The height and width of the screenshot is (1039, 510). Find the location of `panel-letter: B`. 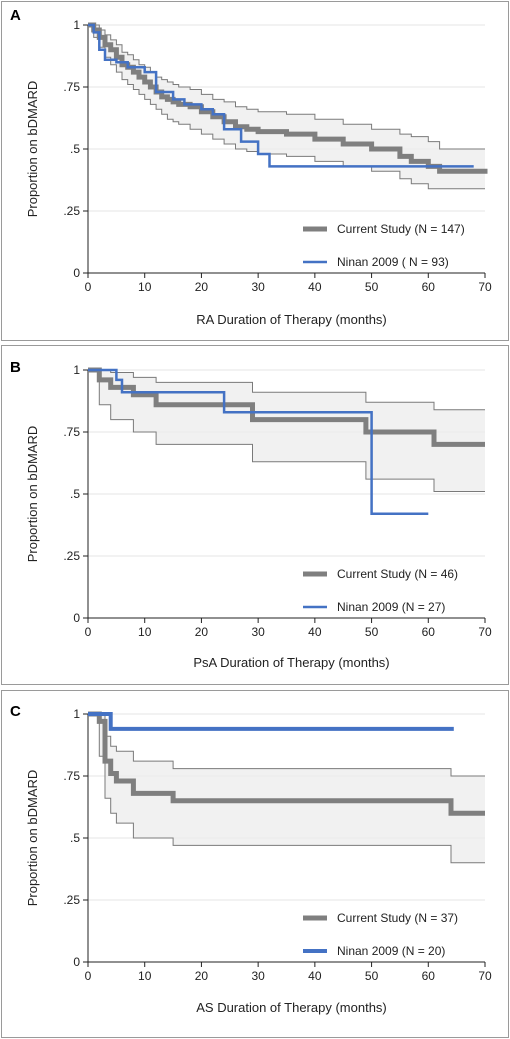

panel-letter: B is located at coordinates (15, 367).